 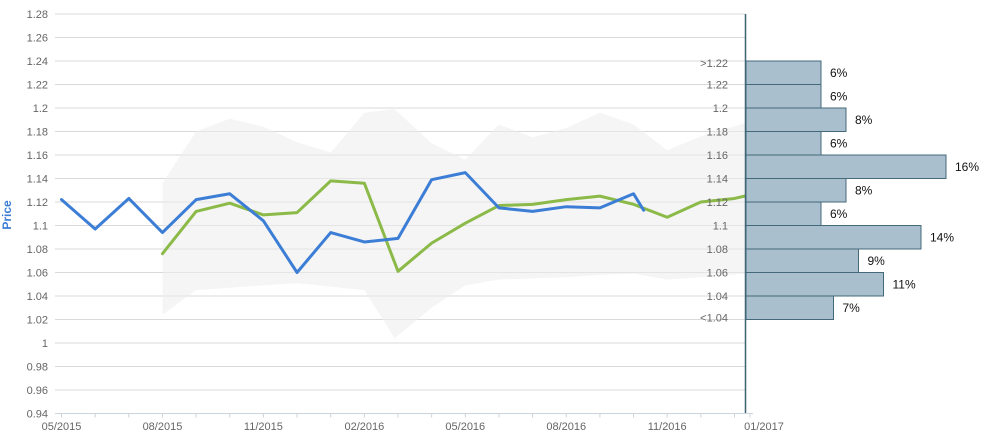 I want to click on y-tick-label: 1.14, so click(x=37, y=180).